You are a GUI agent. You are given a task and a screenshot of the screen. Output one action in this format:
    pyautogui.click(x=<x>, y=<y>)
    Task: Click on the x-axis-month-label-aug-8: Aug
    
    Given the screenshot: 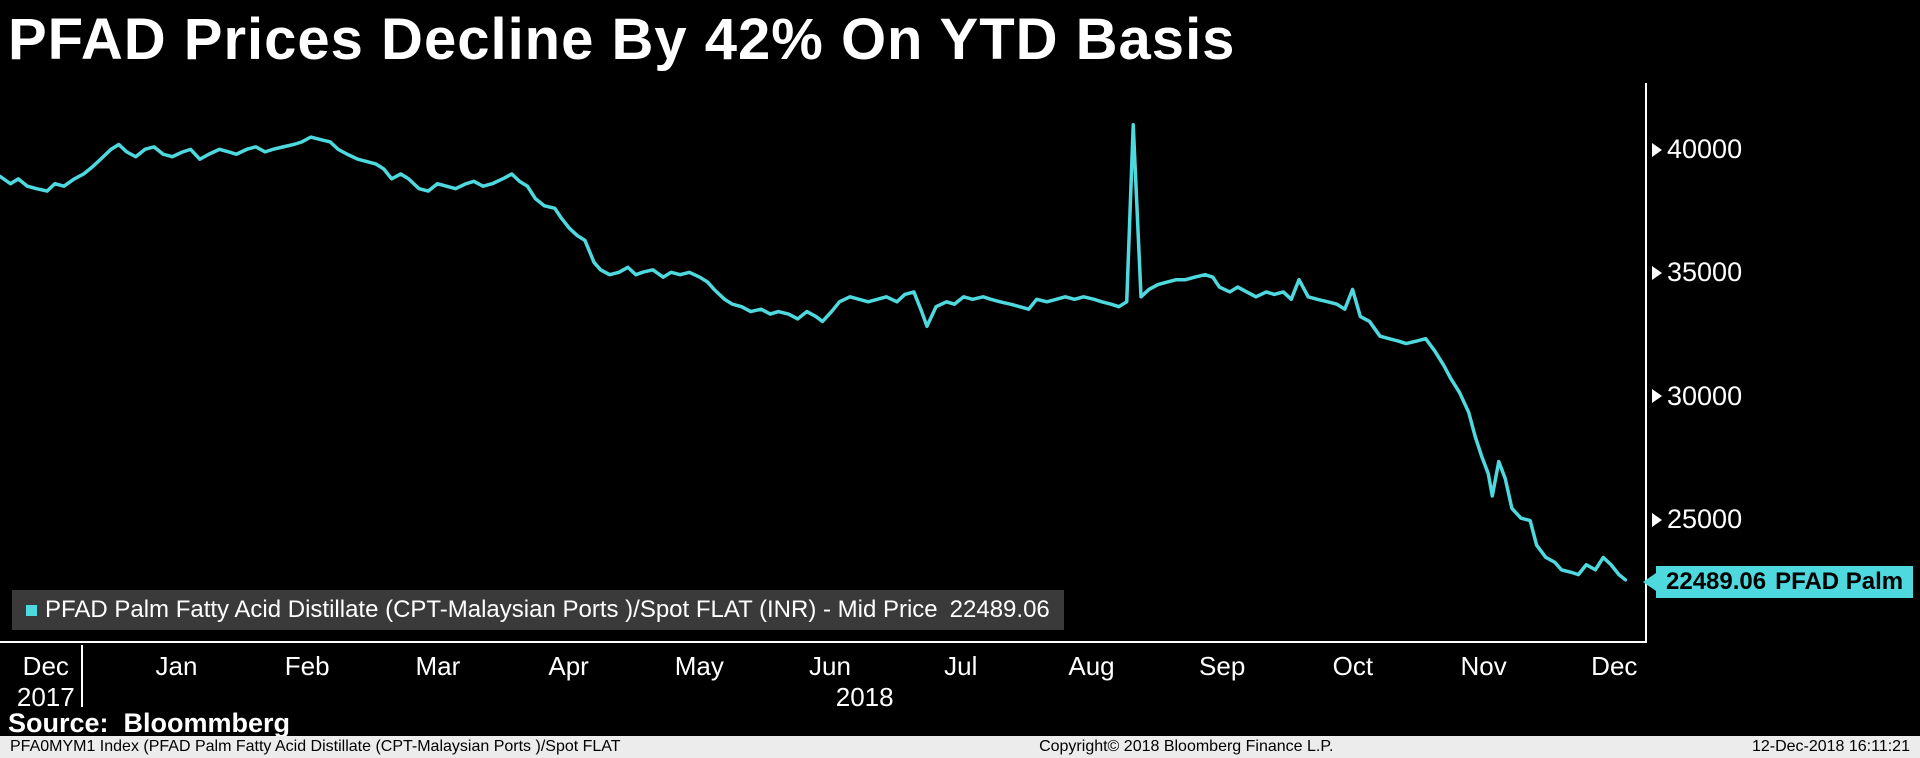 What is the action you would take?
    pyautogui.click(x=1091, y=666)
    